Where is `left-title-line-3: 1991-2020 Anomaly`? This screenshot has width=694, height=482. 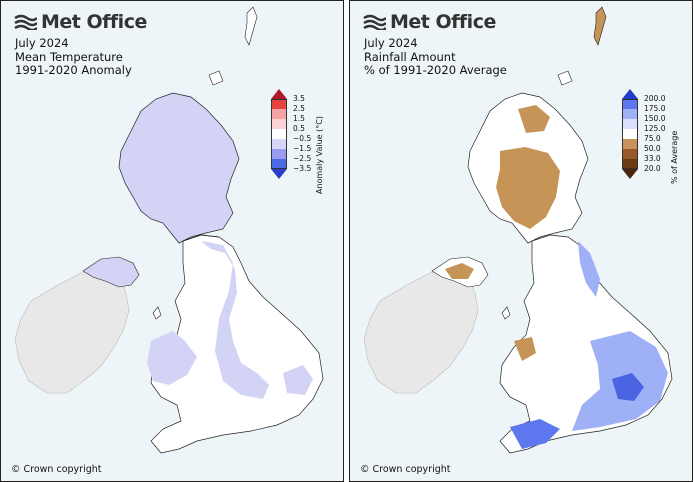 left-title-line-3: 1991-2020 Anomaly is located at coordinates (73, 70).